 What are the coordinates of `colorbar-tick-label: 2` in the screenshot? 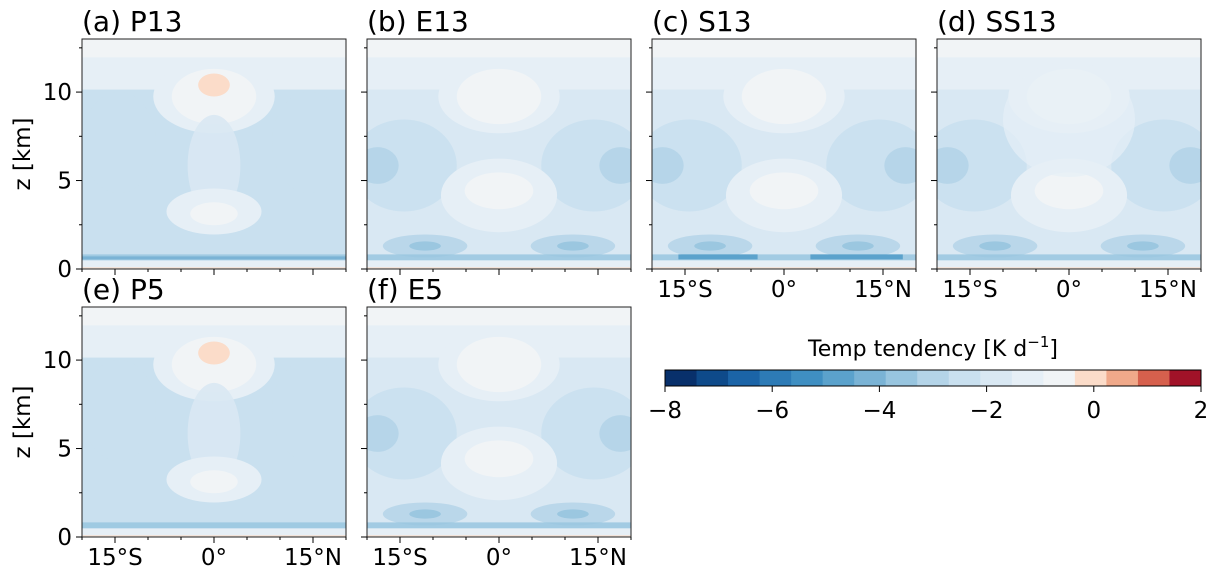 It's located at (1201, 411).